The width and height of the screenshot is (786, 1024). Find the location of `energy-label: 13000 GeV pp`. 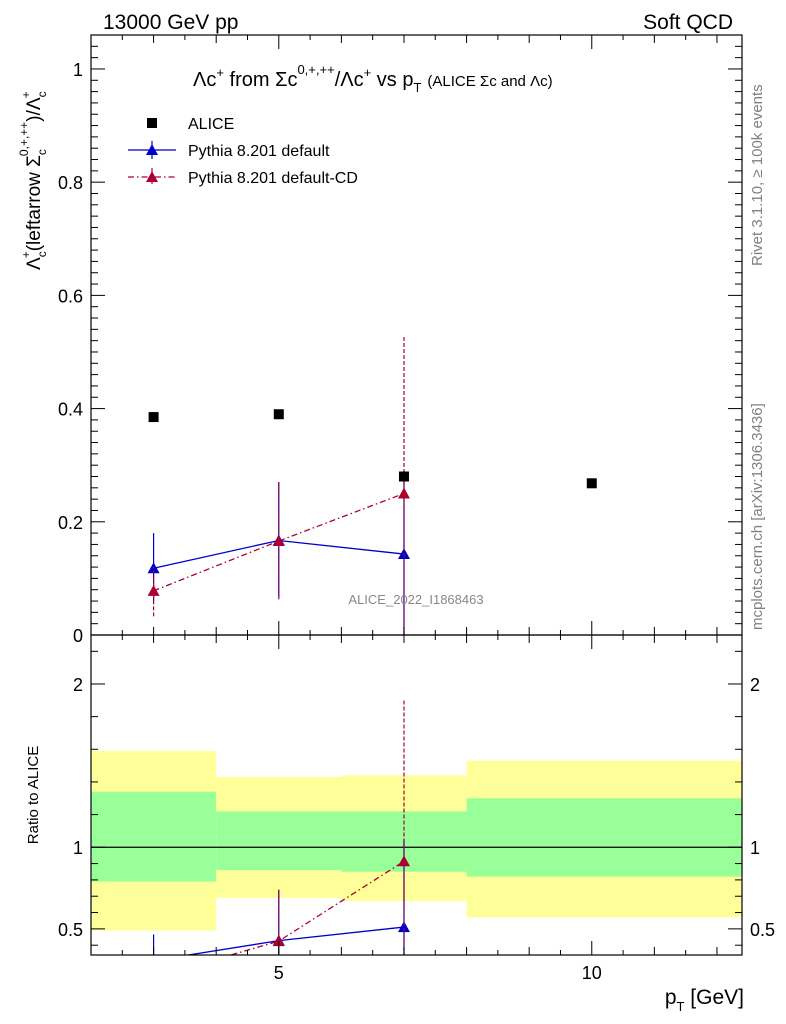

energy-label: 13000 GeV pp is located at coordinates (170, 22).